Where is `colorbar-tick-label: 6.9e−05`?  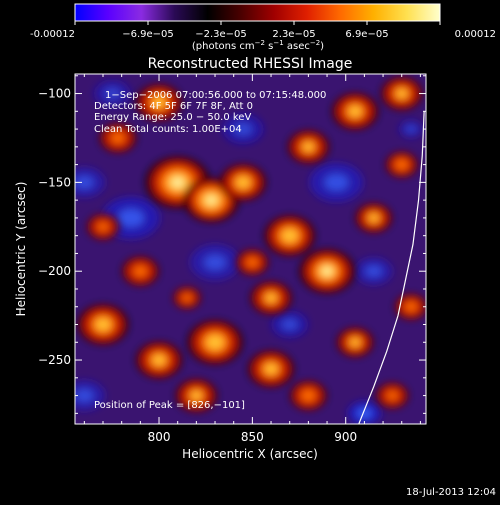
colorbar-tick-label: 6.9e−05 is located at coordinates (366, 34).